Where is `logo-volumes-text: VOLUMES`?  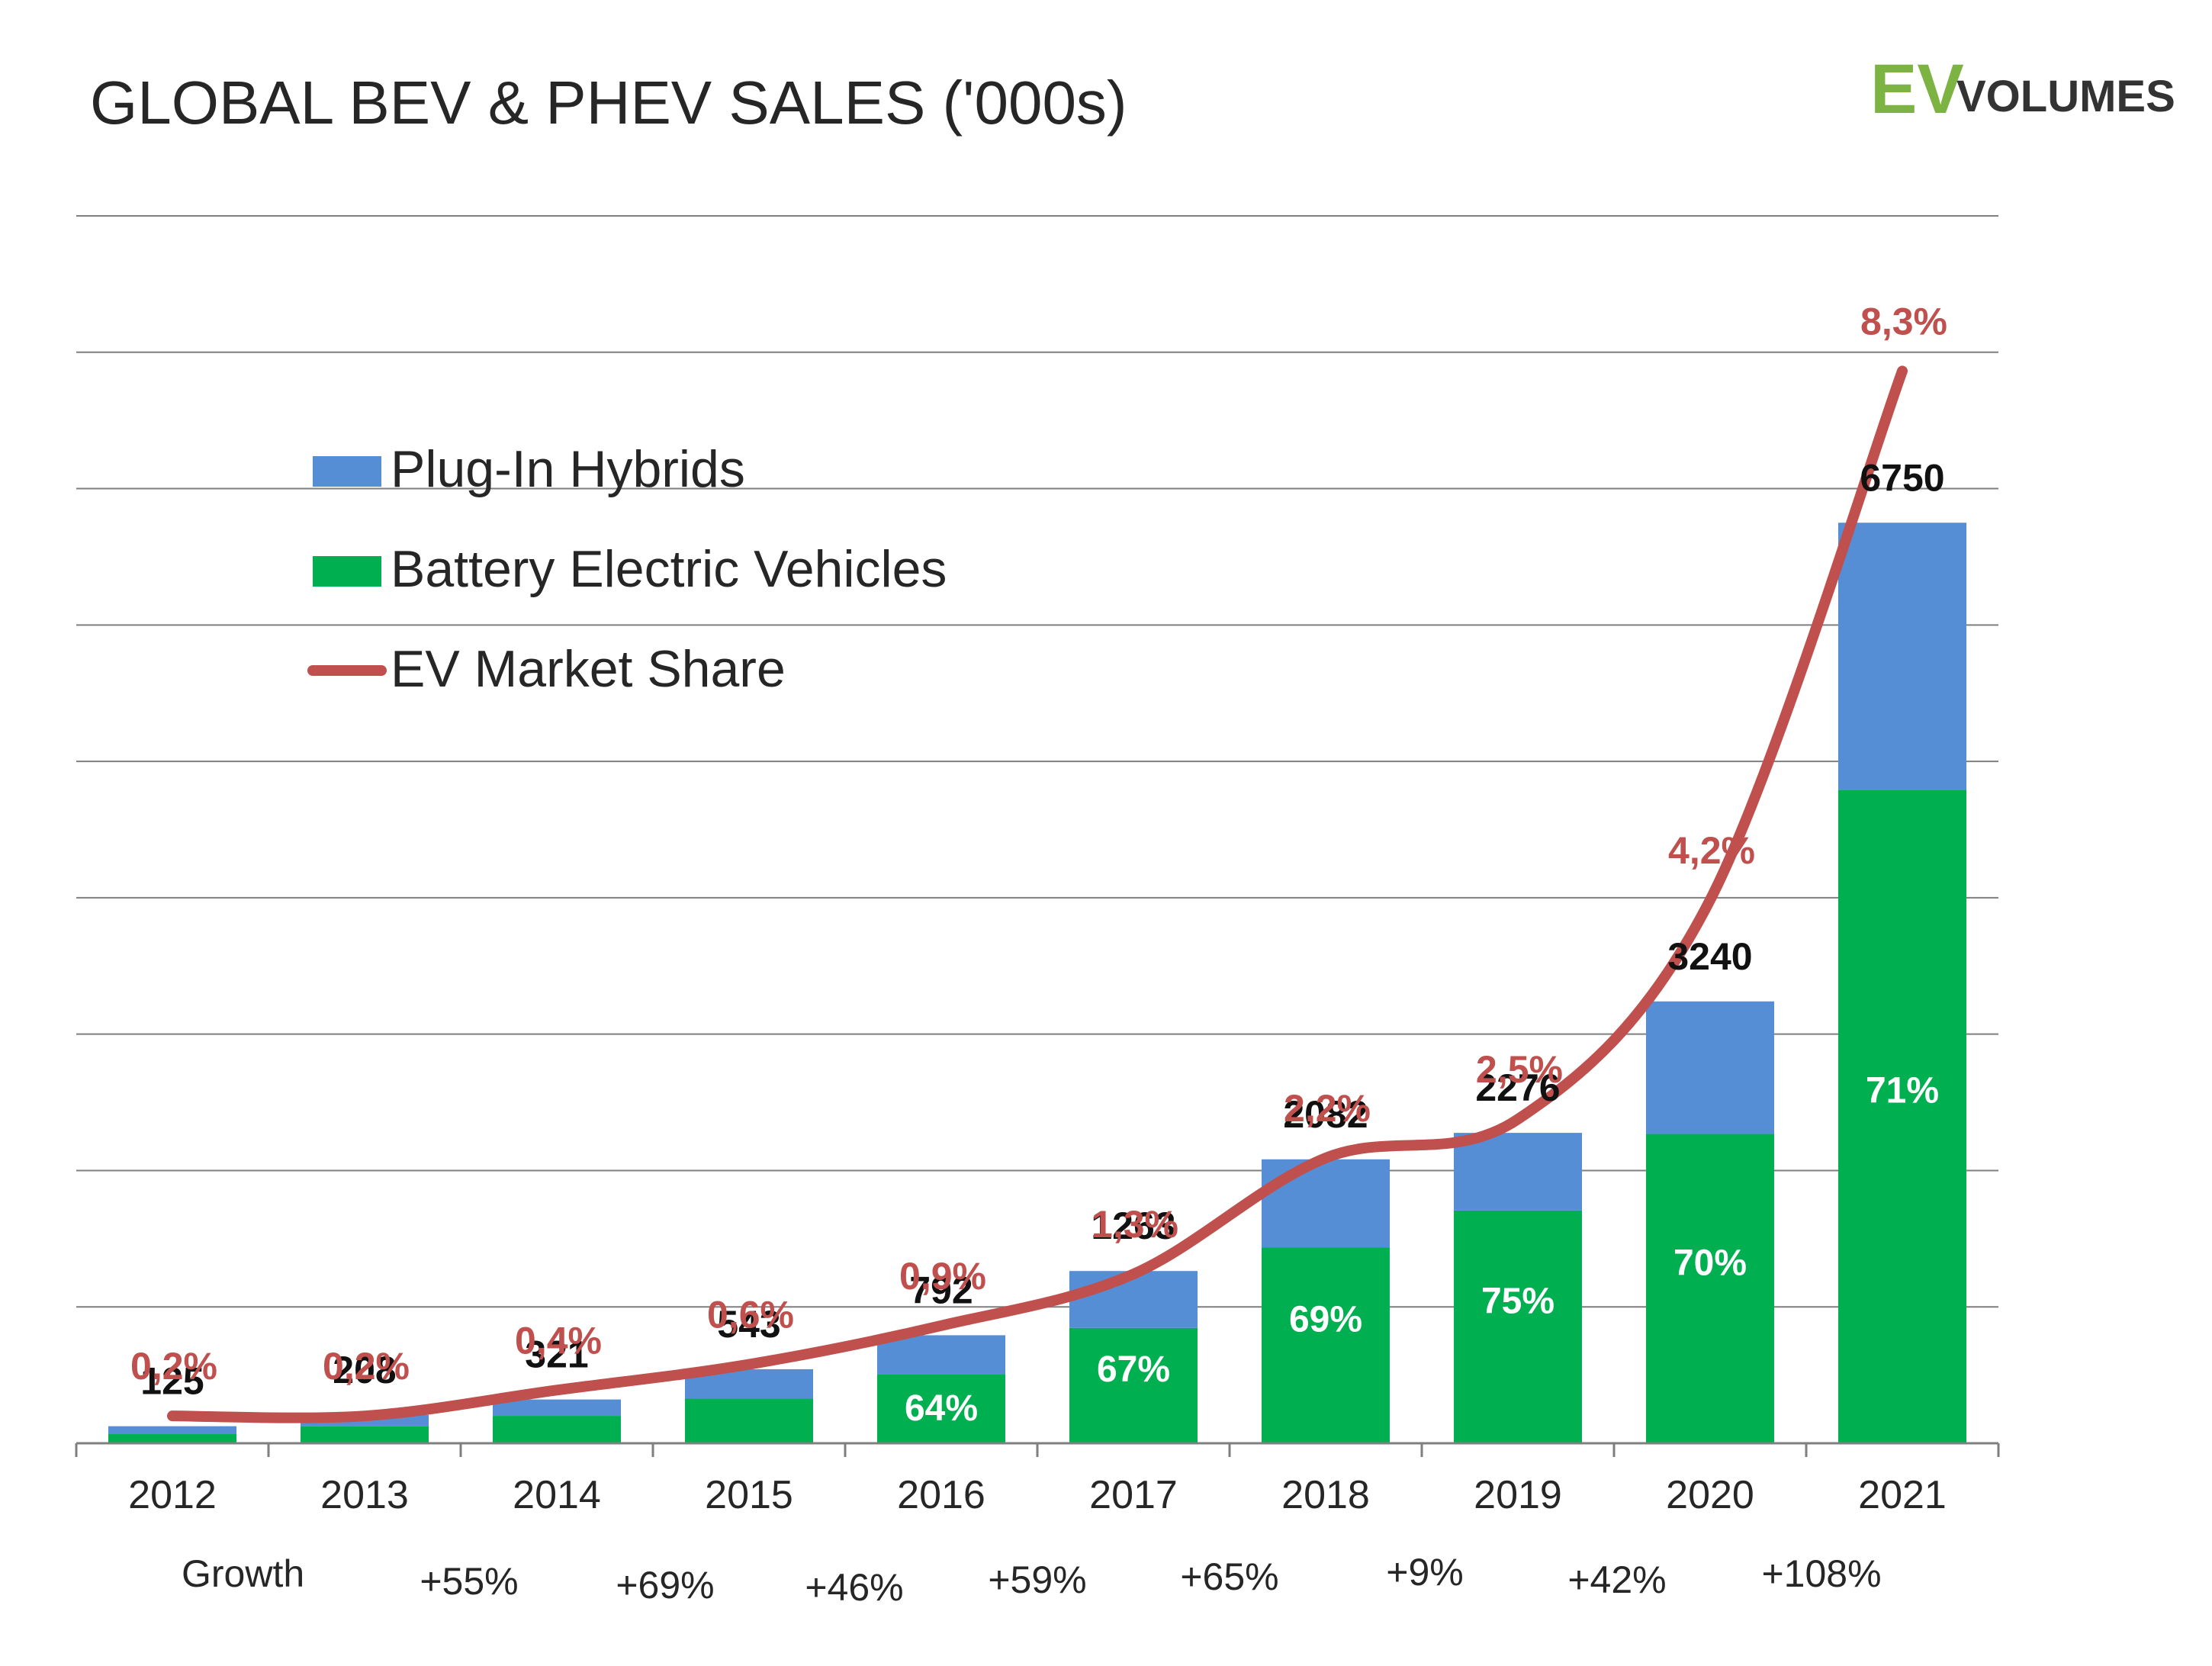 logo-volumes-text: VOLUMES is located at coordinates (2065, 96).